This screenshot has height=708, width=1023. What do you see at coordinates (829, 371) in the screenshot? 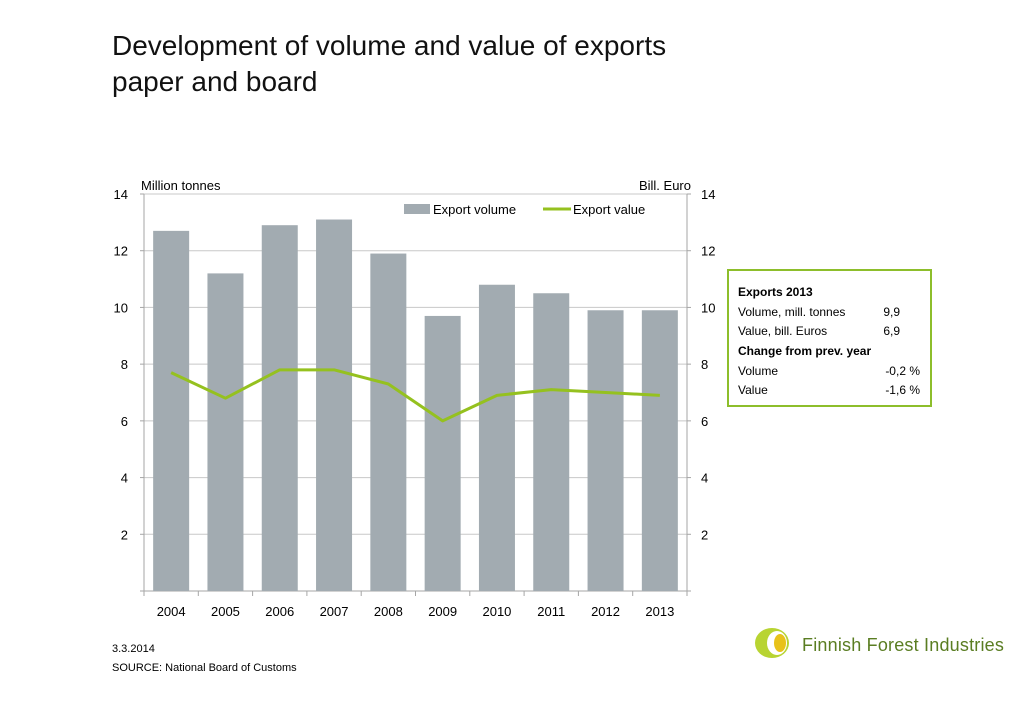
I see `summary-row: Volume -0,2 %` at bounding box center [829, 371].